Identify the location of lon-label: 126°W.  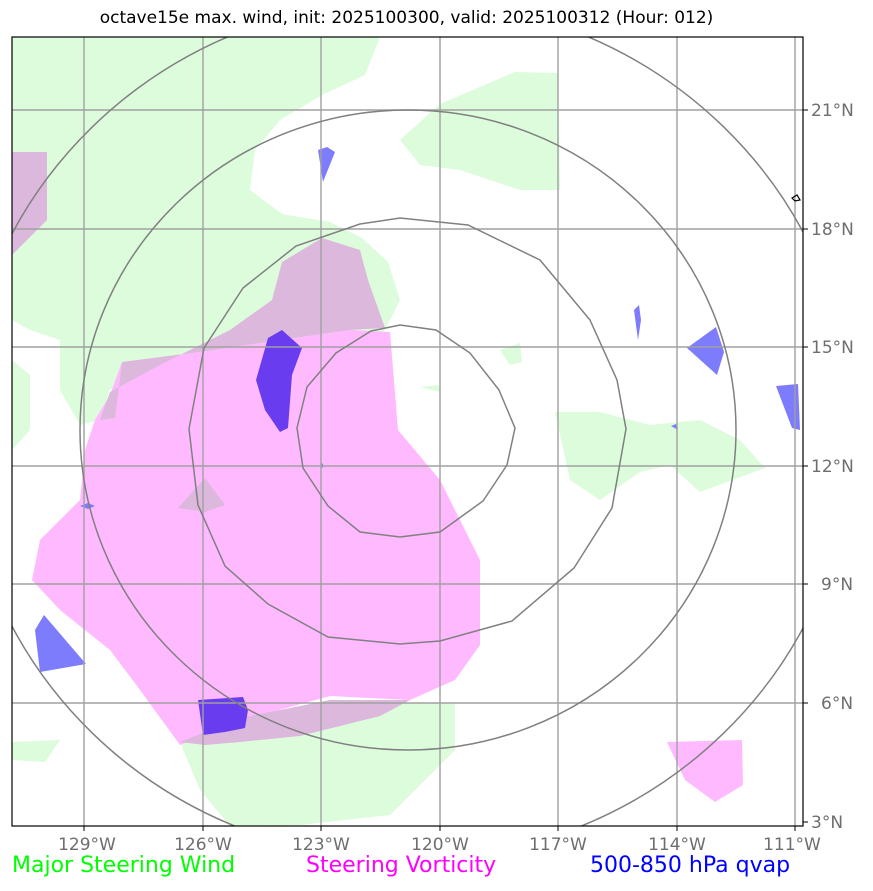
(203, 845).